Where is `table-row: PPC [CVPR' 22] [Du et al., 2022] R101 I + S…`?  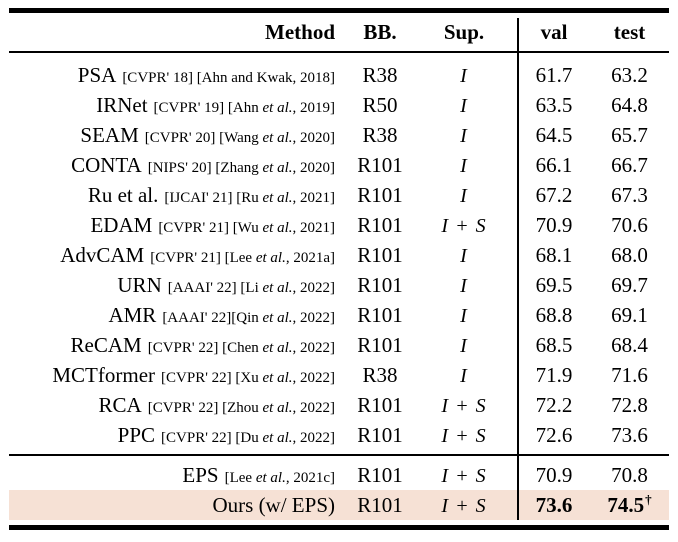
table-row: PPC [CVPR' 22] [Du et al., 2022] R101 I + S… is located at coordinates (339, 435).